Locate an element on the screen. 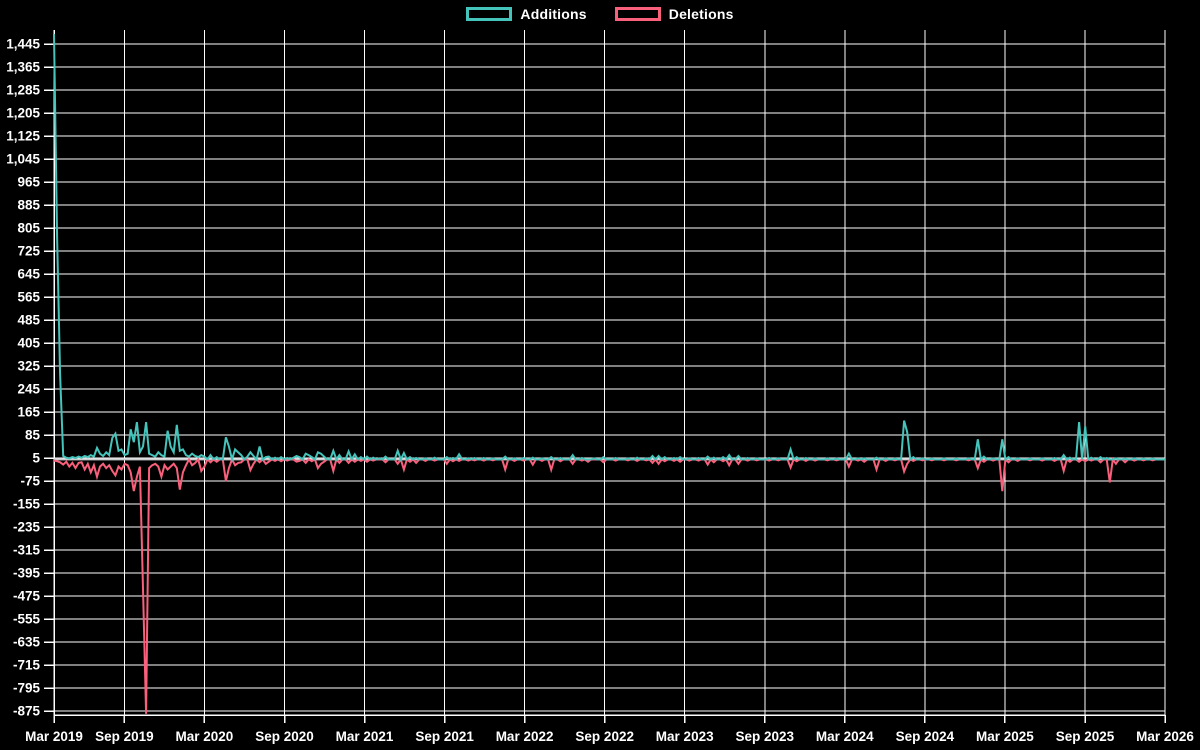  svg-text: 245 is located at coordinates (28, 389).